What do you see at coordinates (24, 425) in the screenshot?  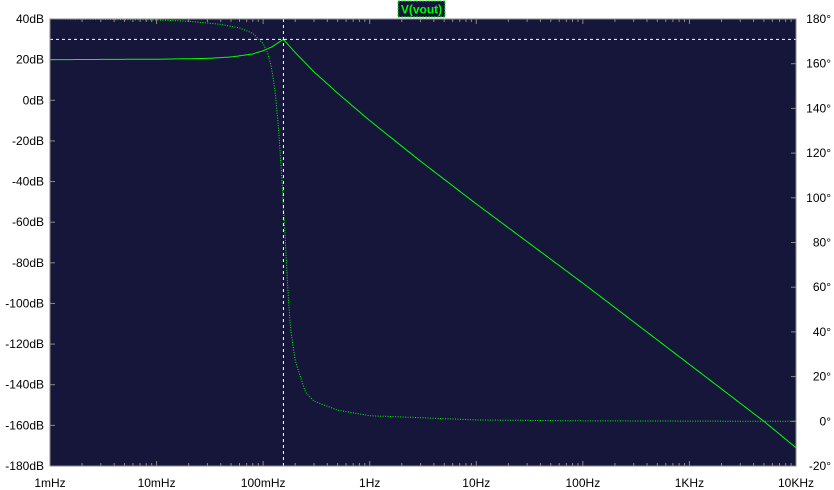 I see `y-left-tick-label: -160dB` at bounding box center [24, 425].